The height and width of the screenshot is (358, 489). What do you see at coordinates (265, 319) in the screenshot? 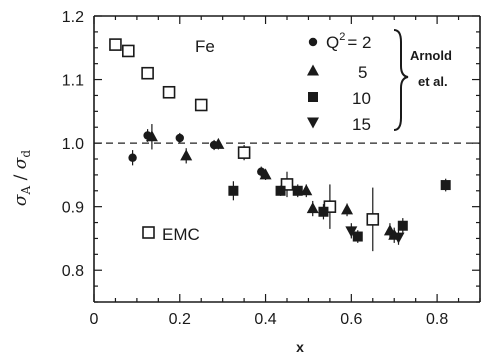
I see `x-tick-label: 0.4` at bounding box center [265, 319].